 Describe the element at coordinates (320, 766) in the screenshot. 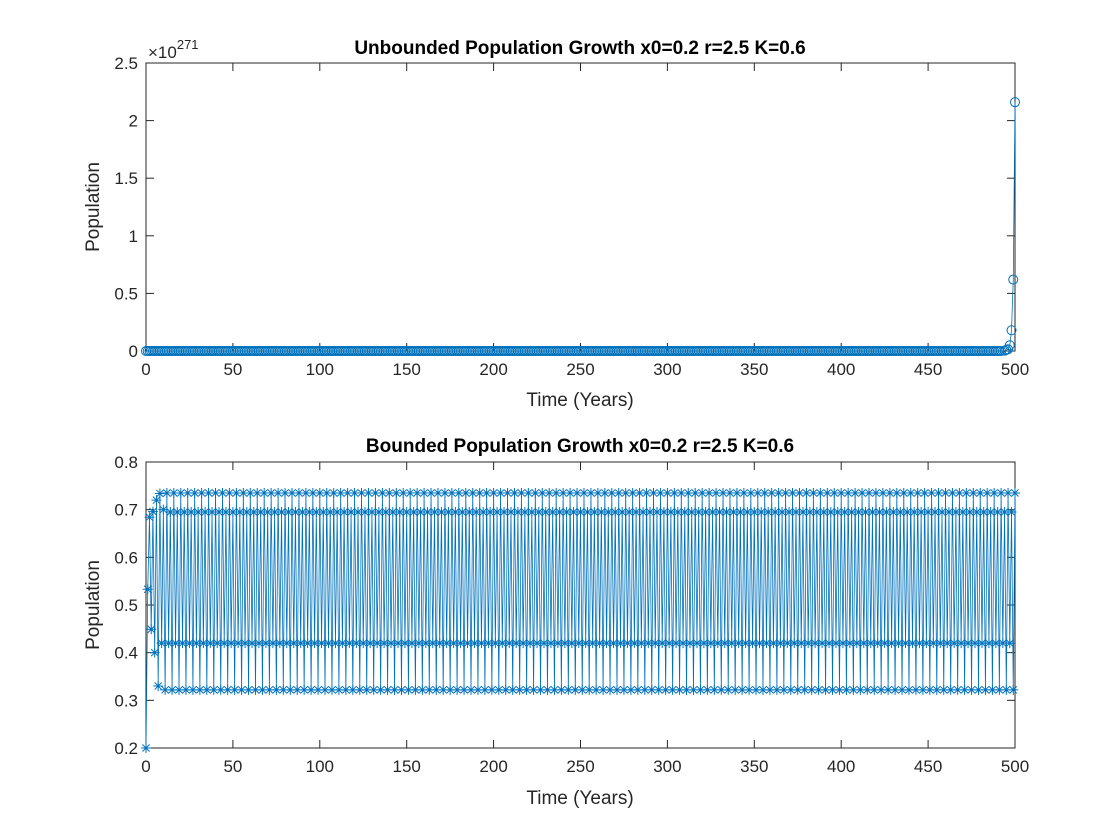

I see `x-tick-label: 100` at that location.